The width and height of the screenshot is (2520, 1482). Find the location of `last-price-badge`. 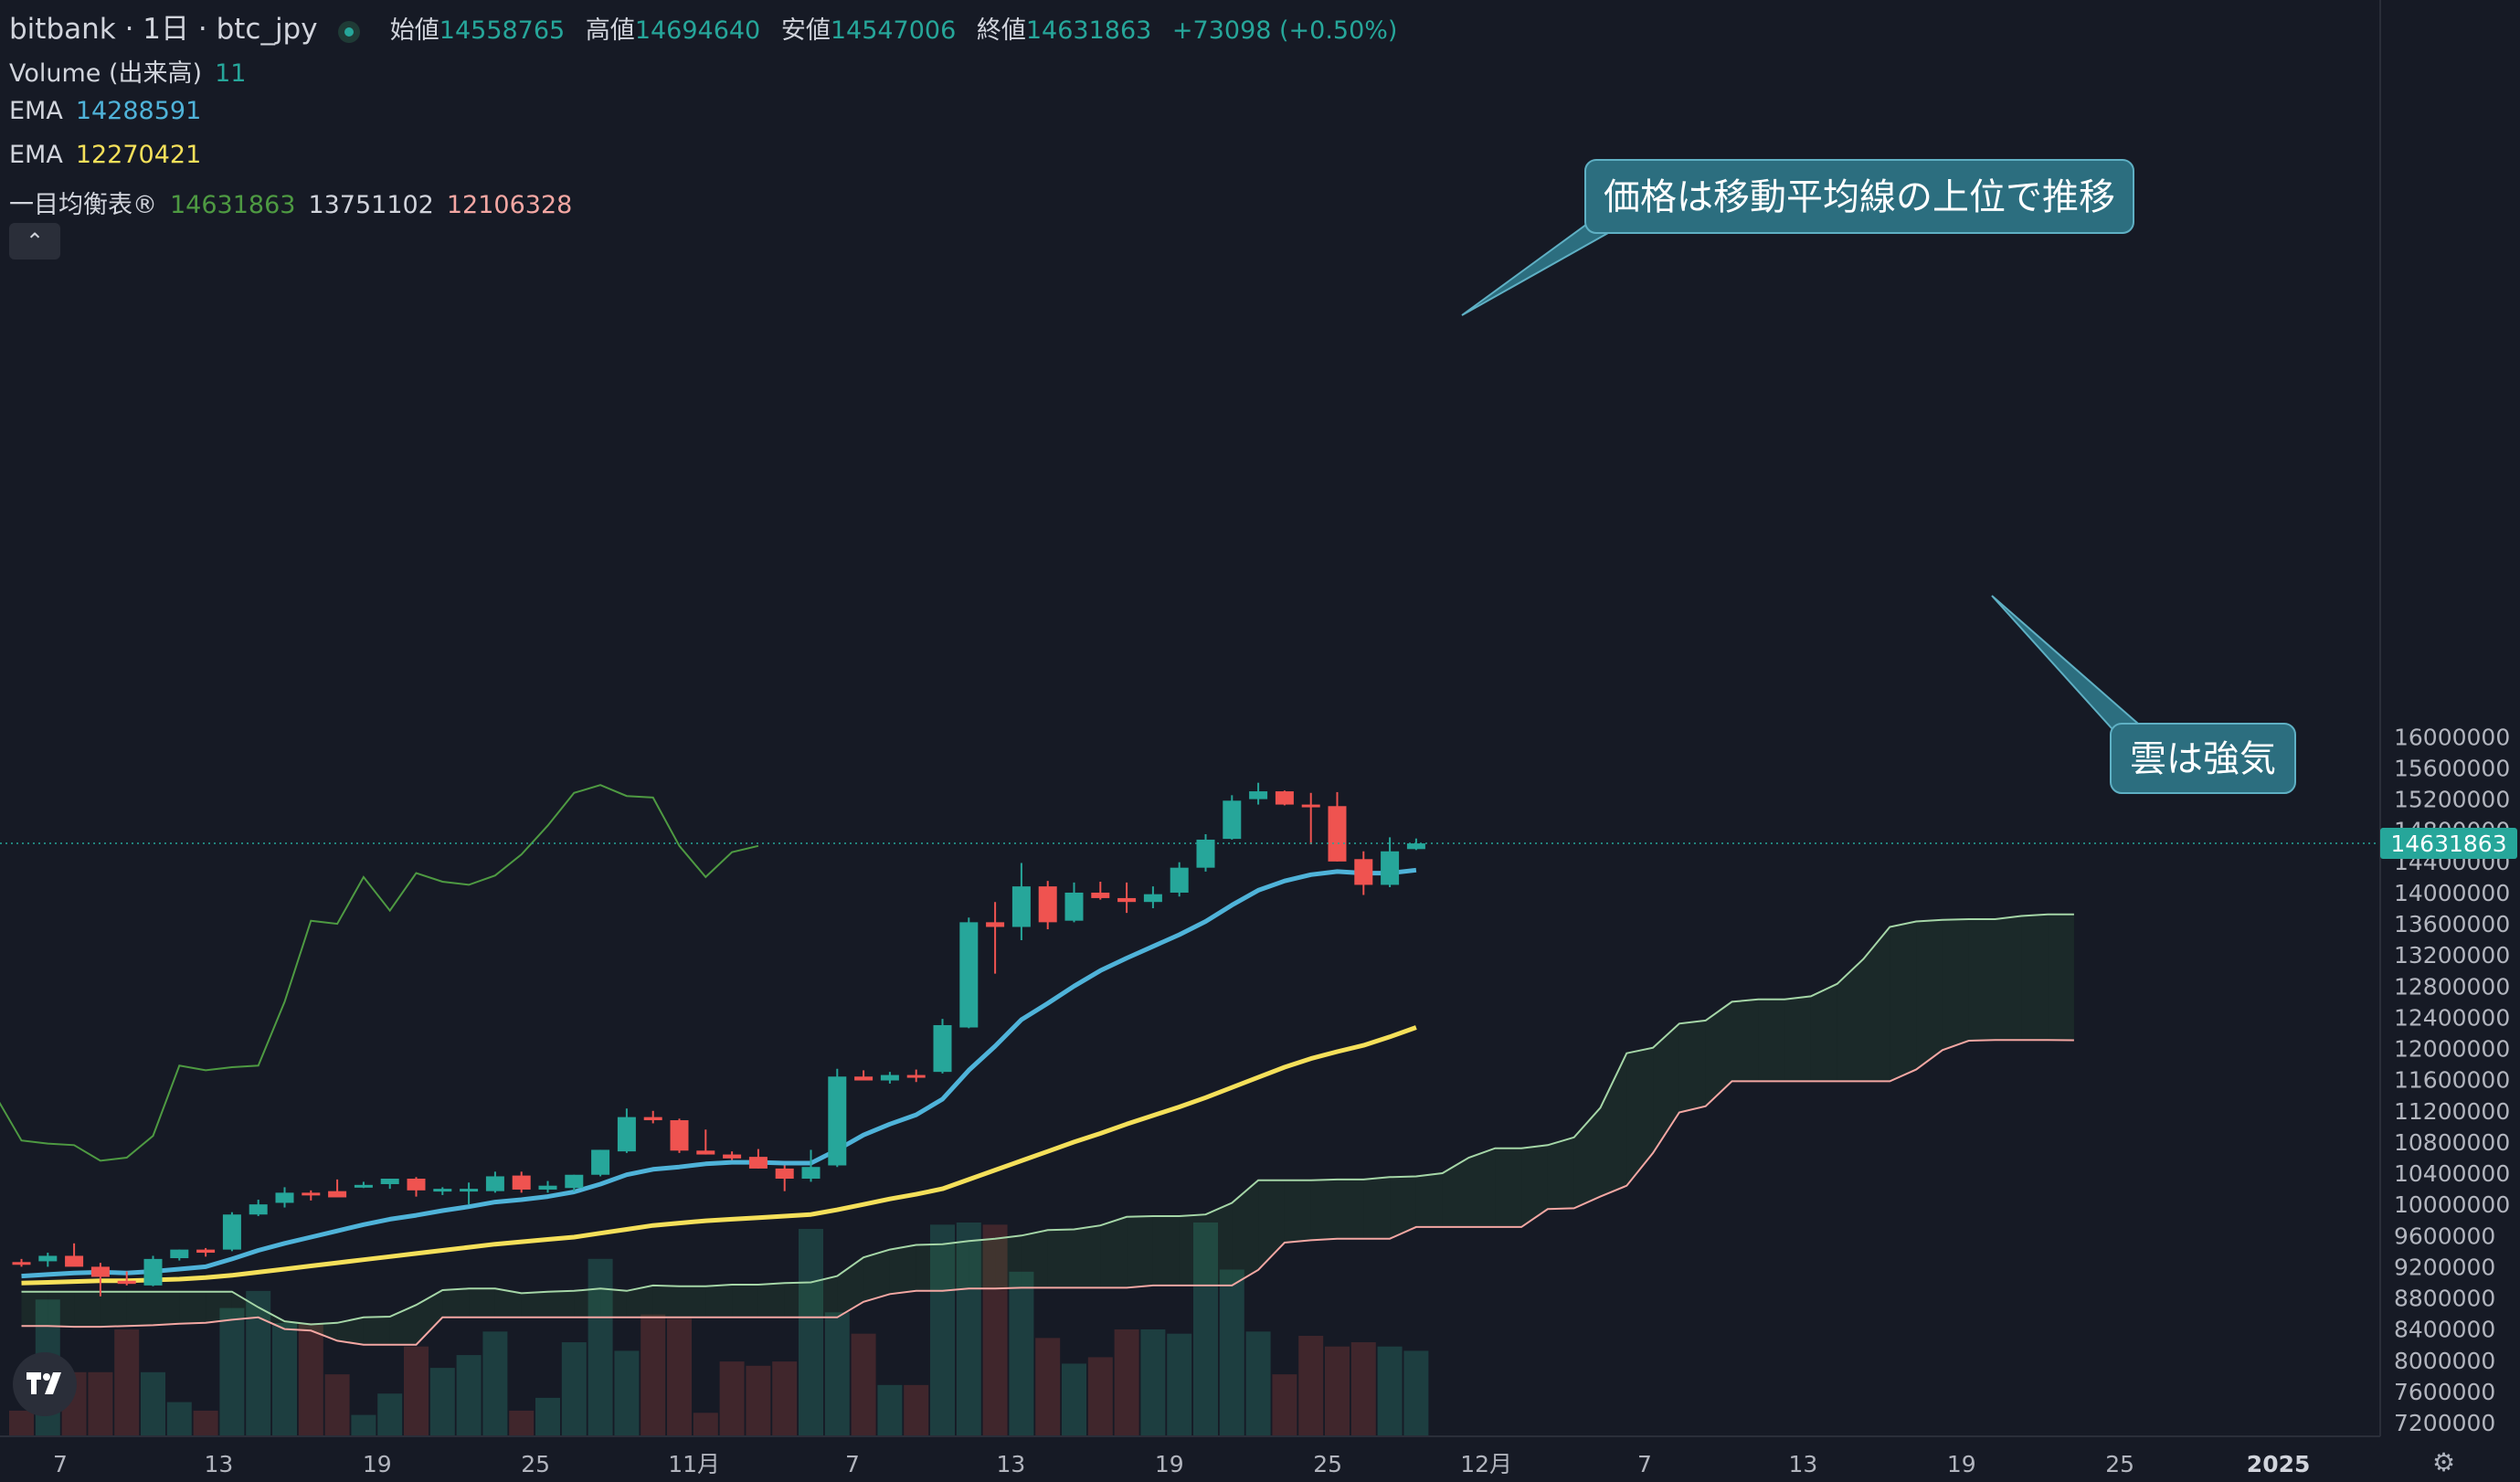

last-price-badge is located at coordinates (2448, 844).